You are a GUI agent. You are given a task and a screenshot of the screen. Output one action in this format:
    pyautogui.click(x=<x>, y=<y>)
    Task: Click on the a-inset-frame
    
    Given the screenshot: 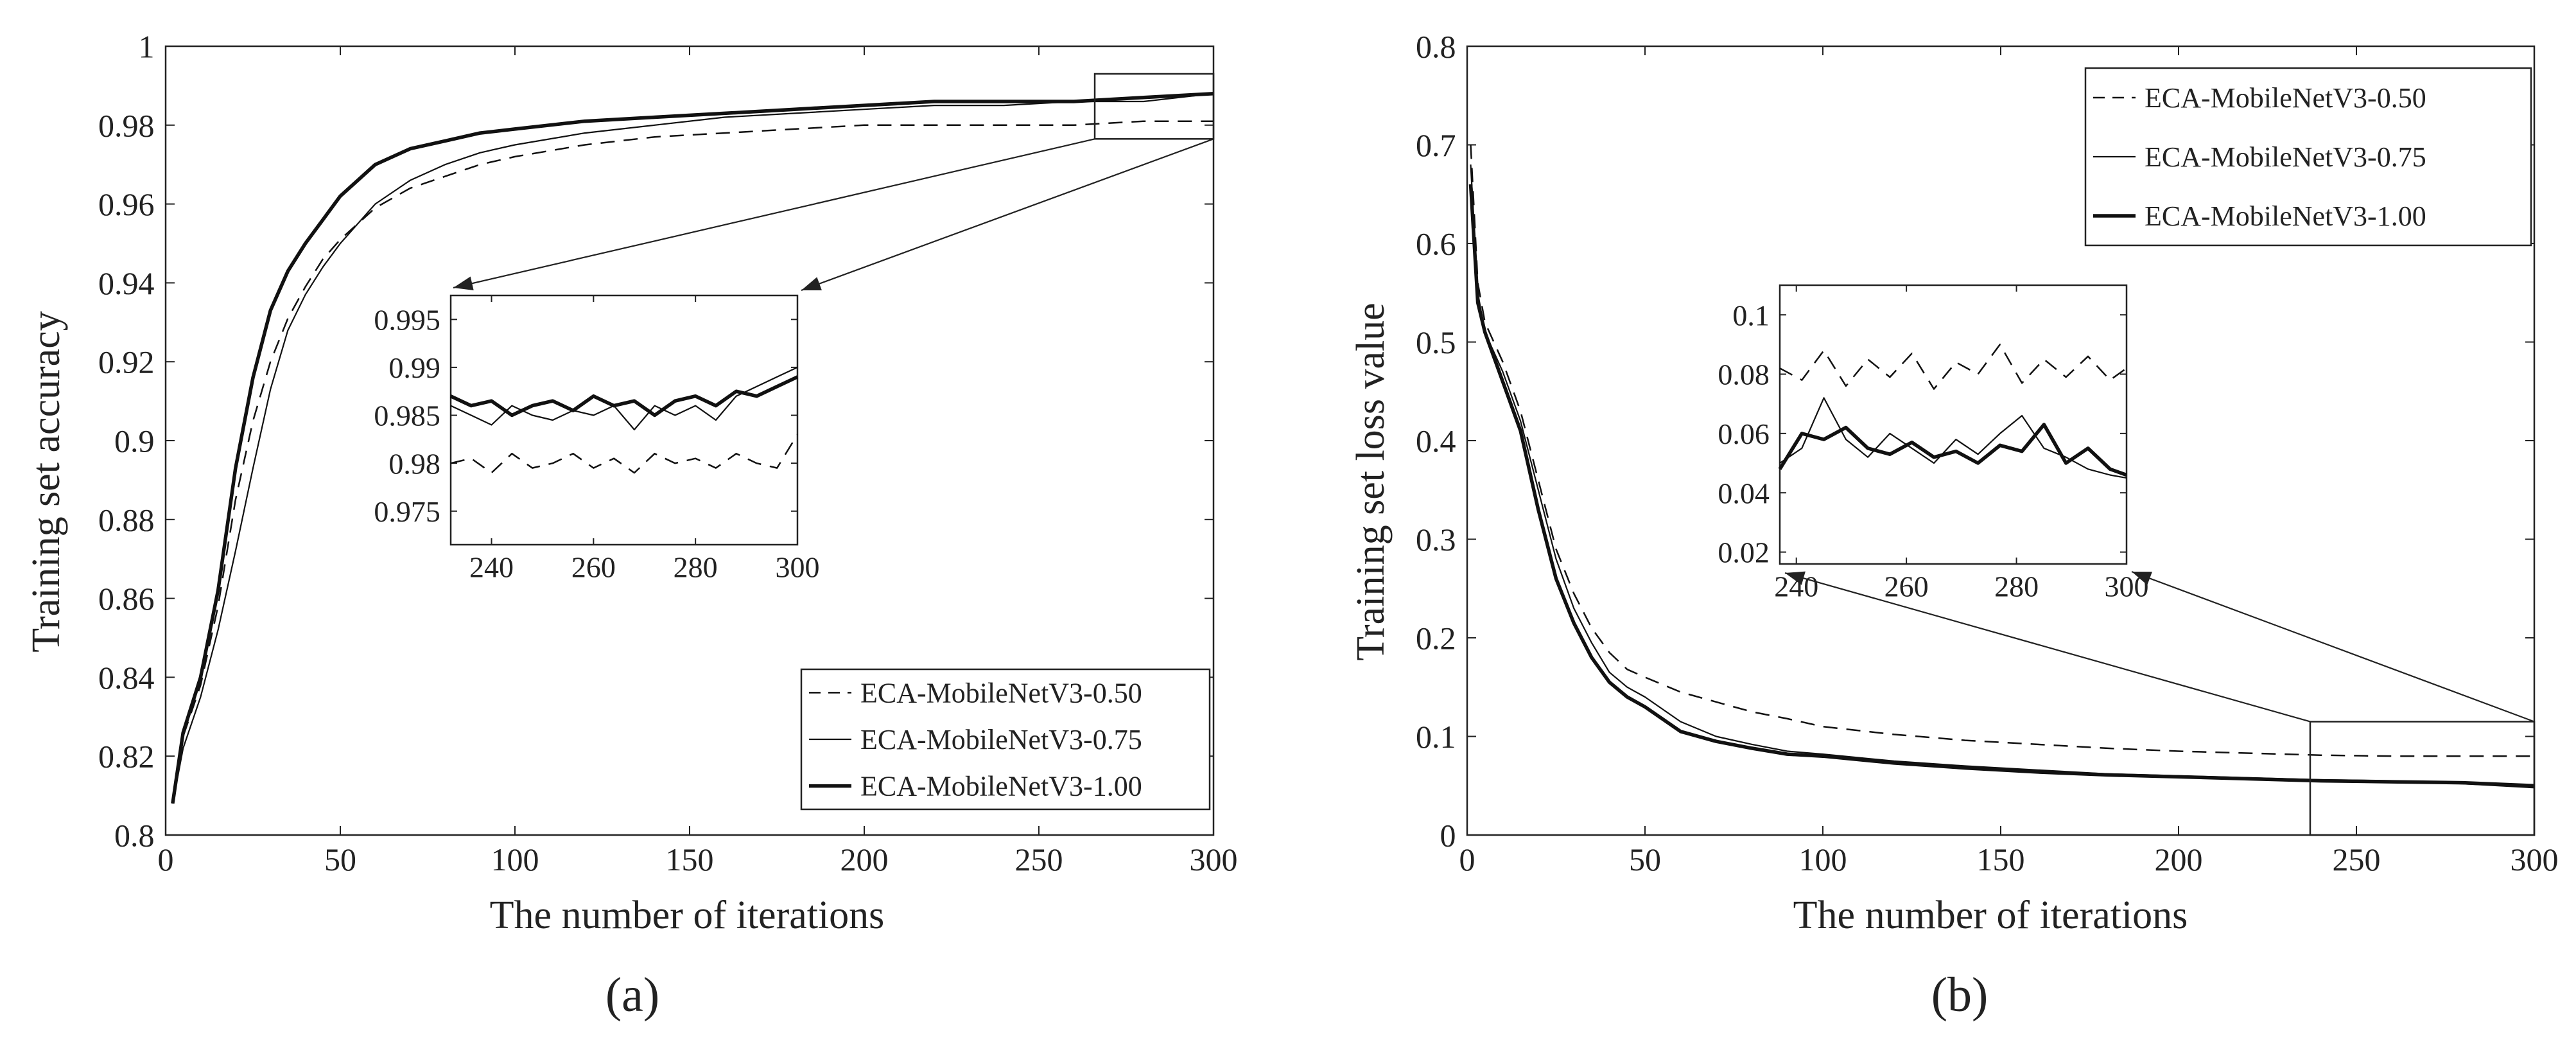 What is the action you would take?
    pyautogui.click(x=624, y=420)
    